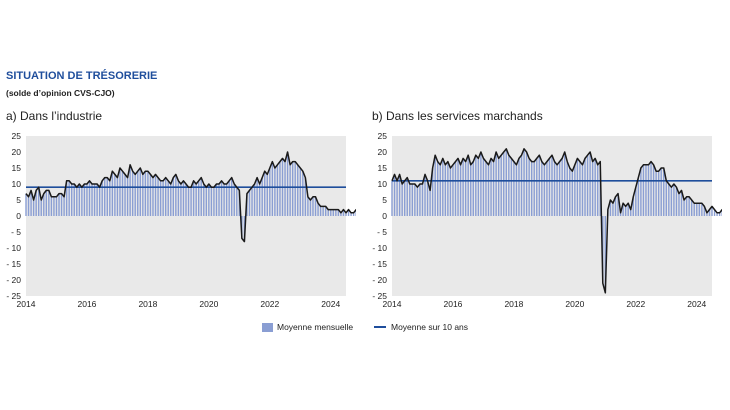  Describe the element at coordinates (13, 296) in the screenshot. I see `y-tick-label: - 25` at that location.